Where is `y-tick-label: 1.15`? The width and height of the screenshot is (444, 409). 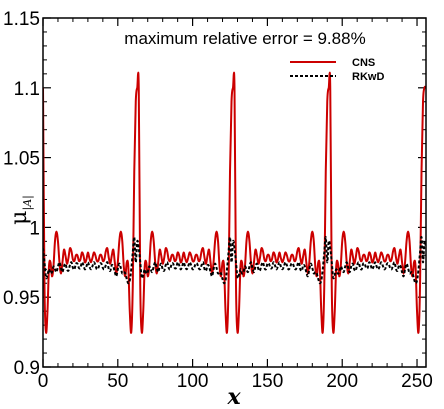 y-tick-label: 1.15 is located at coordinates (21, 19).